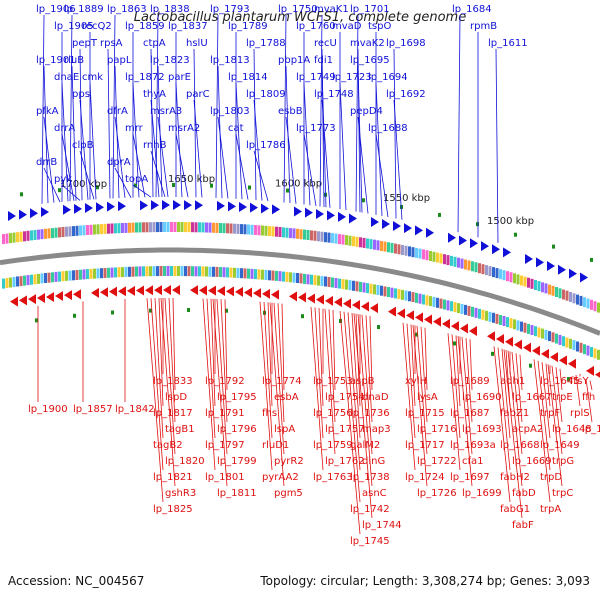 The width and height of the screenshot is (600, 600). What do you see at coordinates (294, 60) in the screenshot?
I see `forward-gene-label: pbp1A` at bounding box center [294, 60].